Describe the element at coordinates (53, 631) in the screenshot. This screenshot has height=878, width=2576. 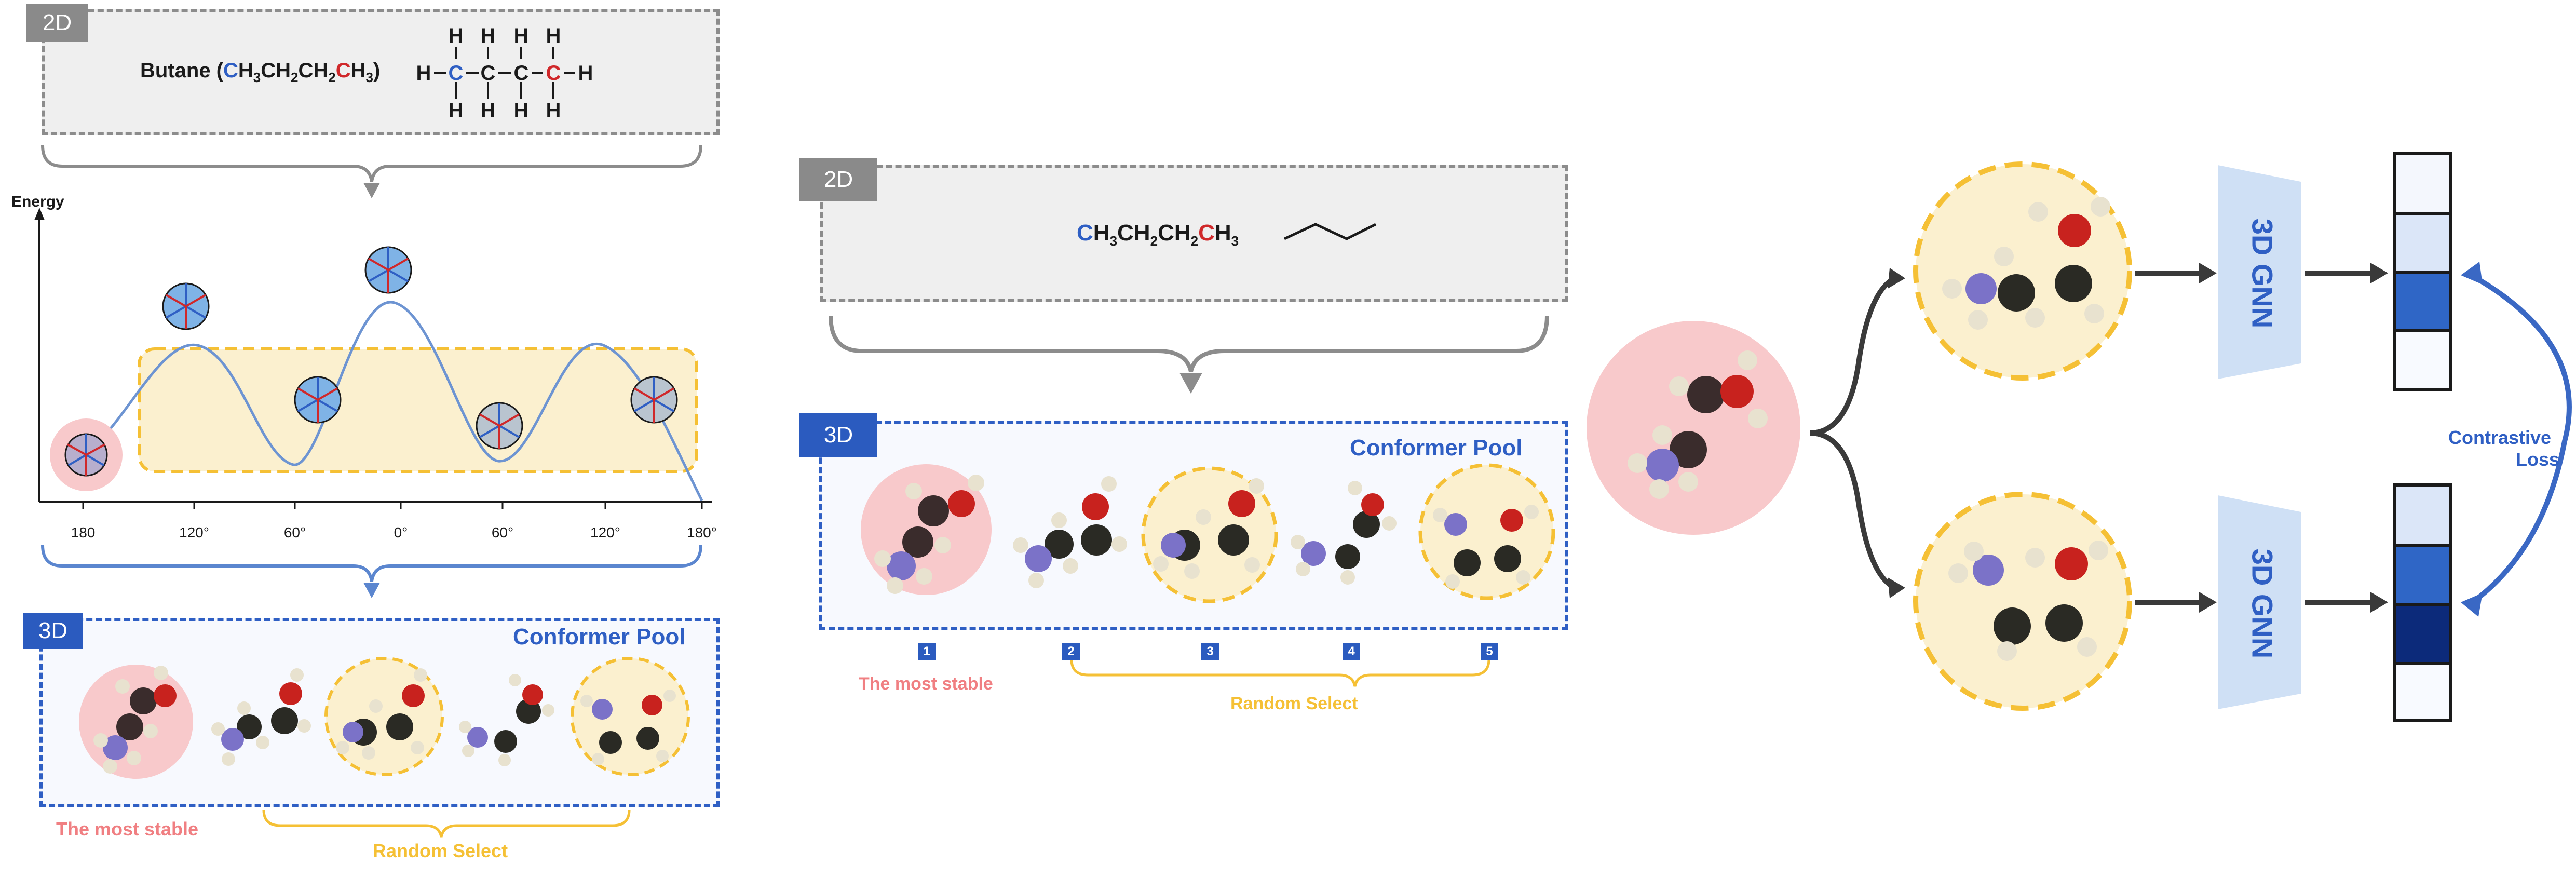
I see `left-3d-tag: 3D` at that location.